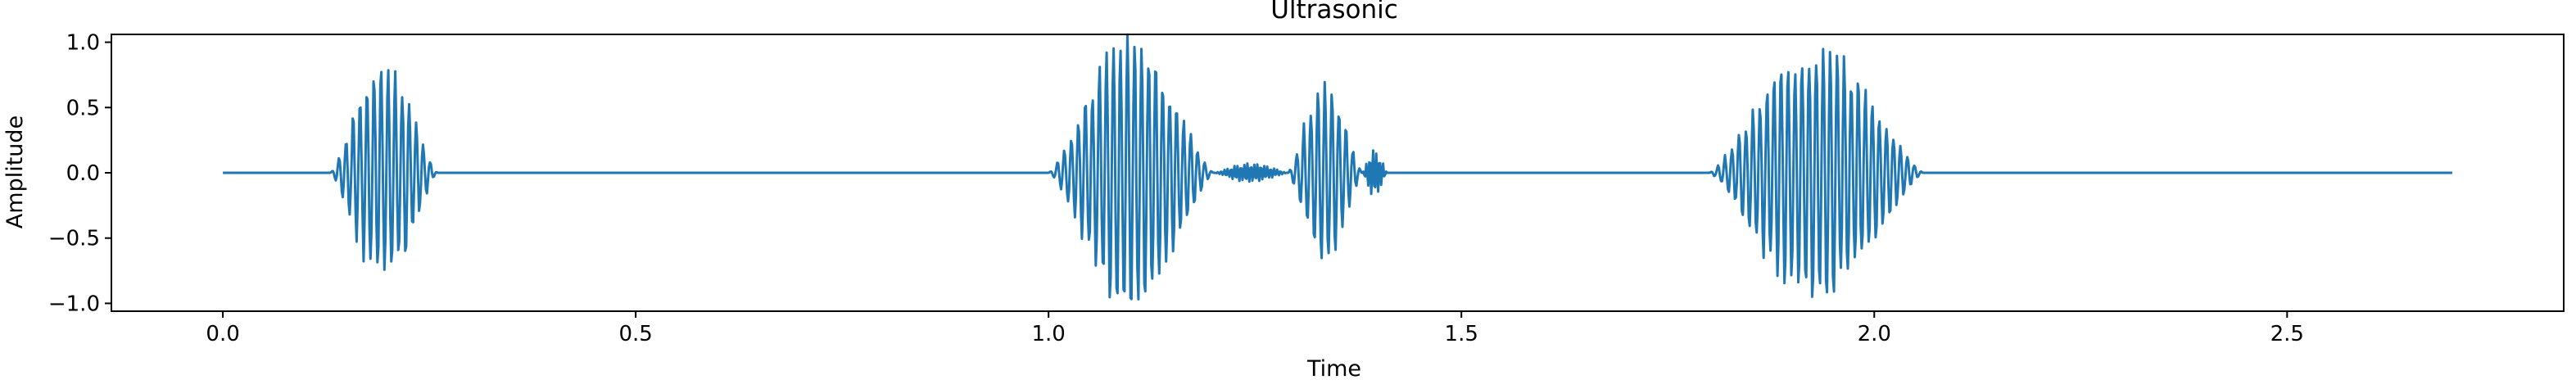 This screenshot has height=389, width=2576. I want to click on chart-title: Ultrasonic, so click(1334, 12).